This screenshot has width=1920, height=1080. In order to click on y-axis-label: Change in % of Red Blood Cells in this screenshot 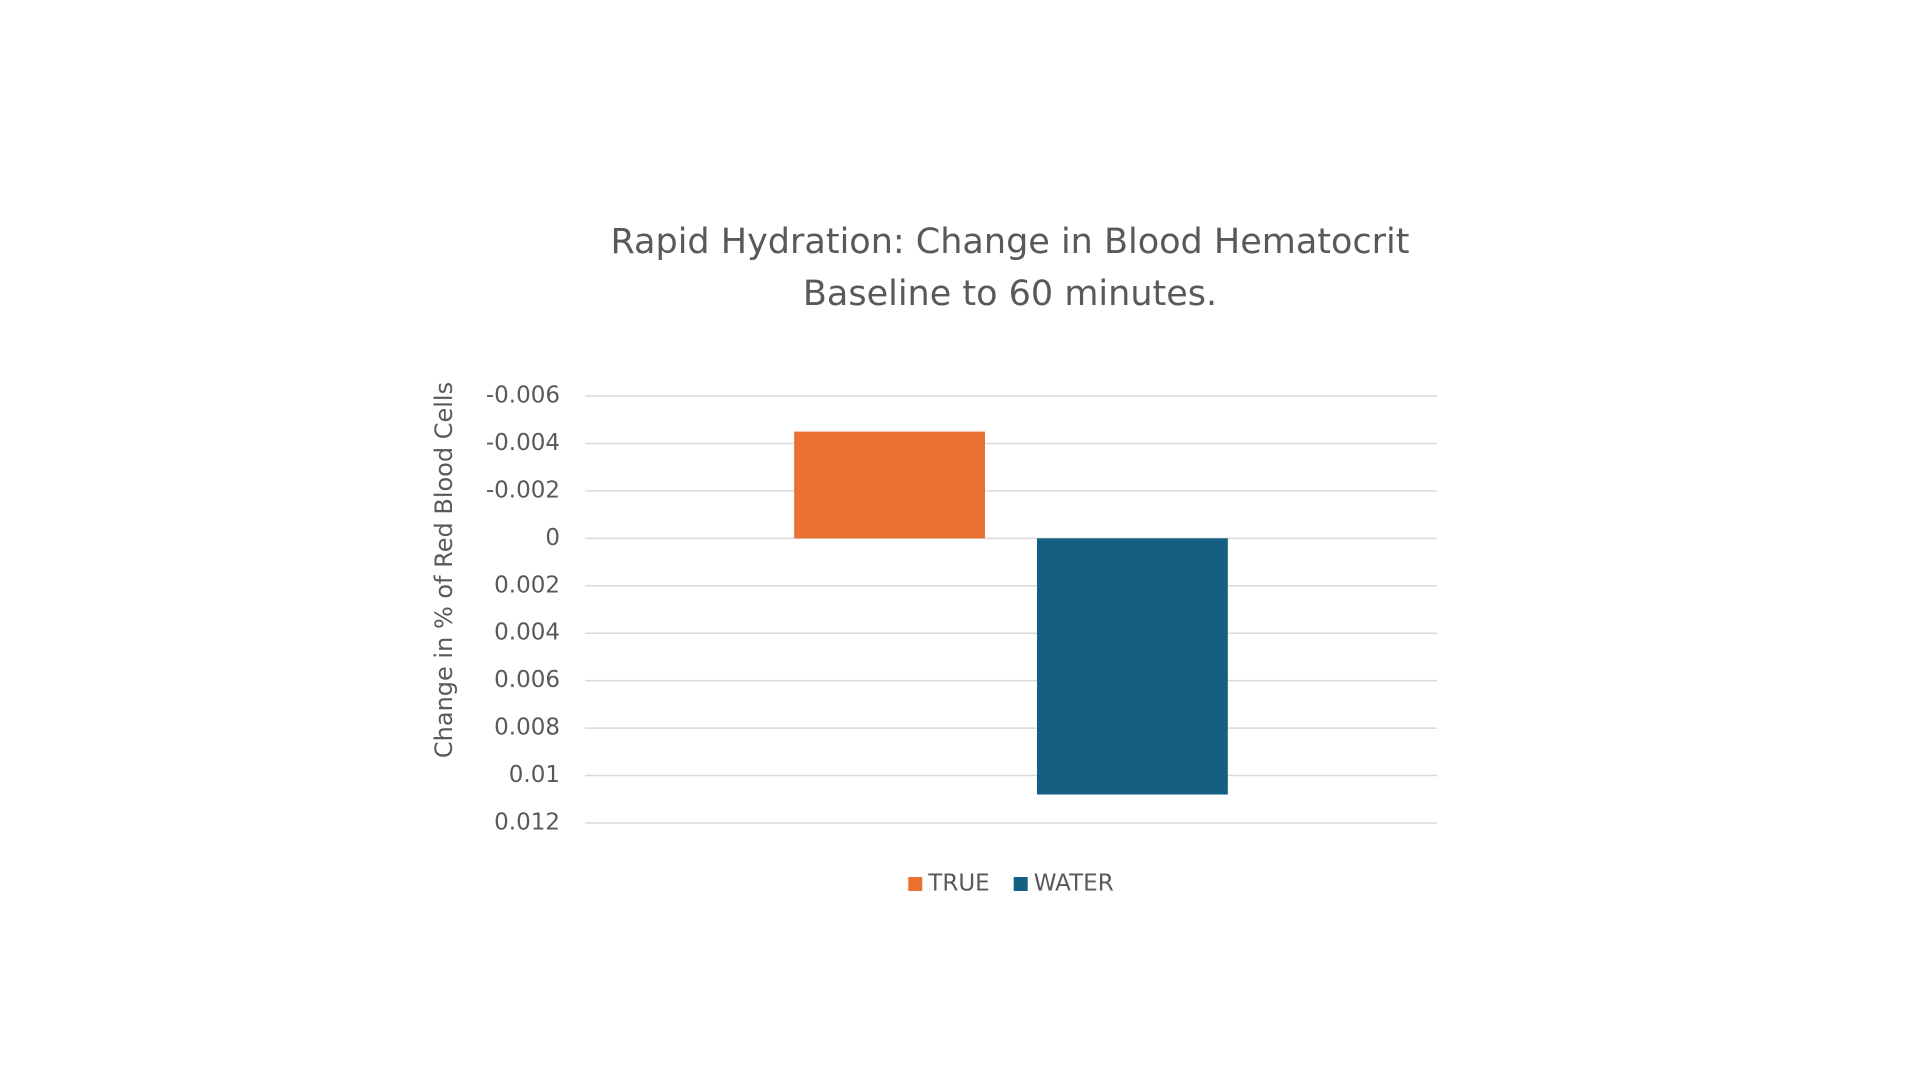, I will do `click(444, 570)`.